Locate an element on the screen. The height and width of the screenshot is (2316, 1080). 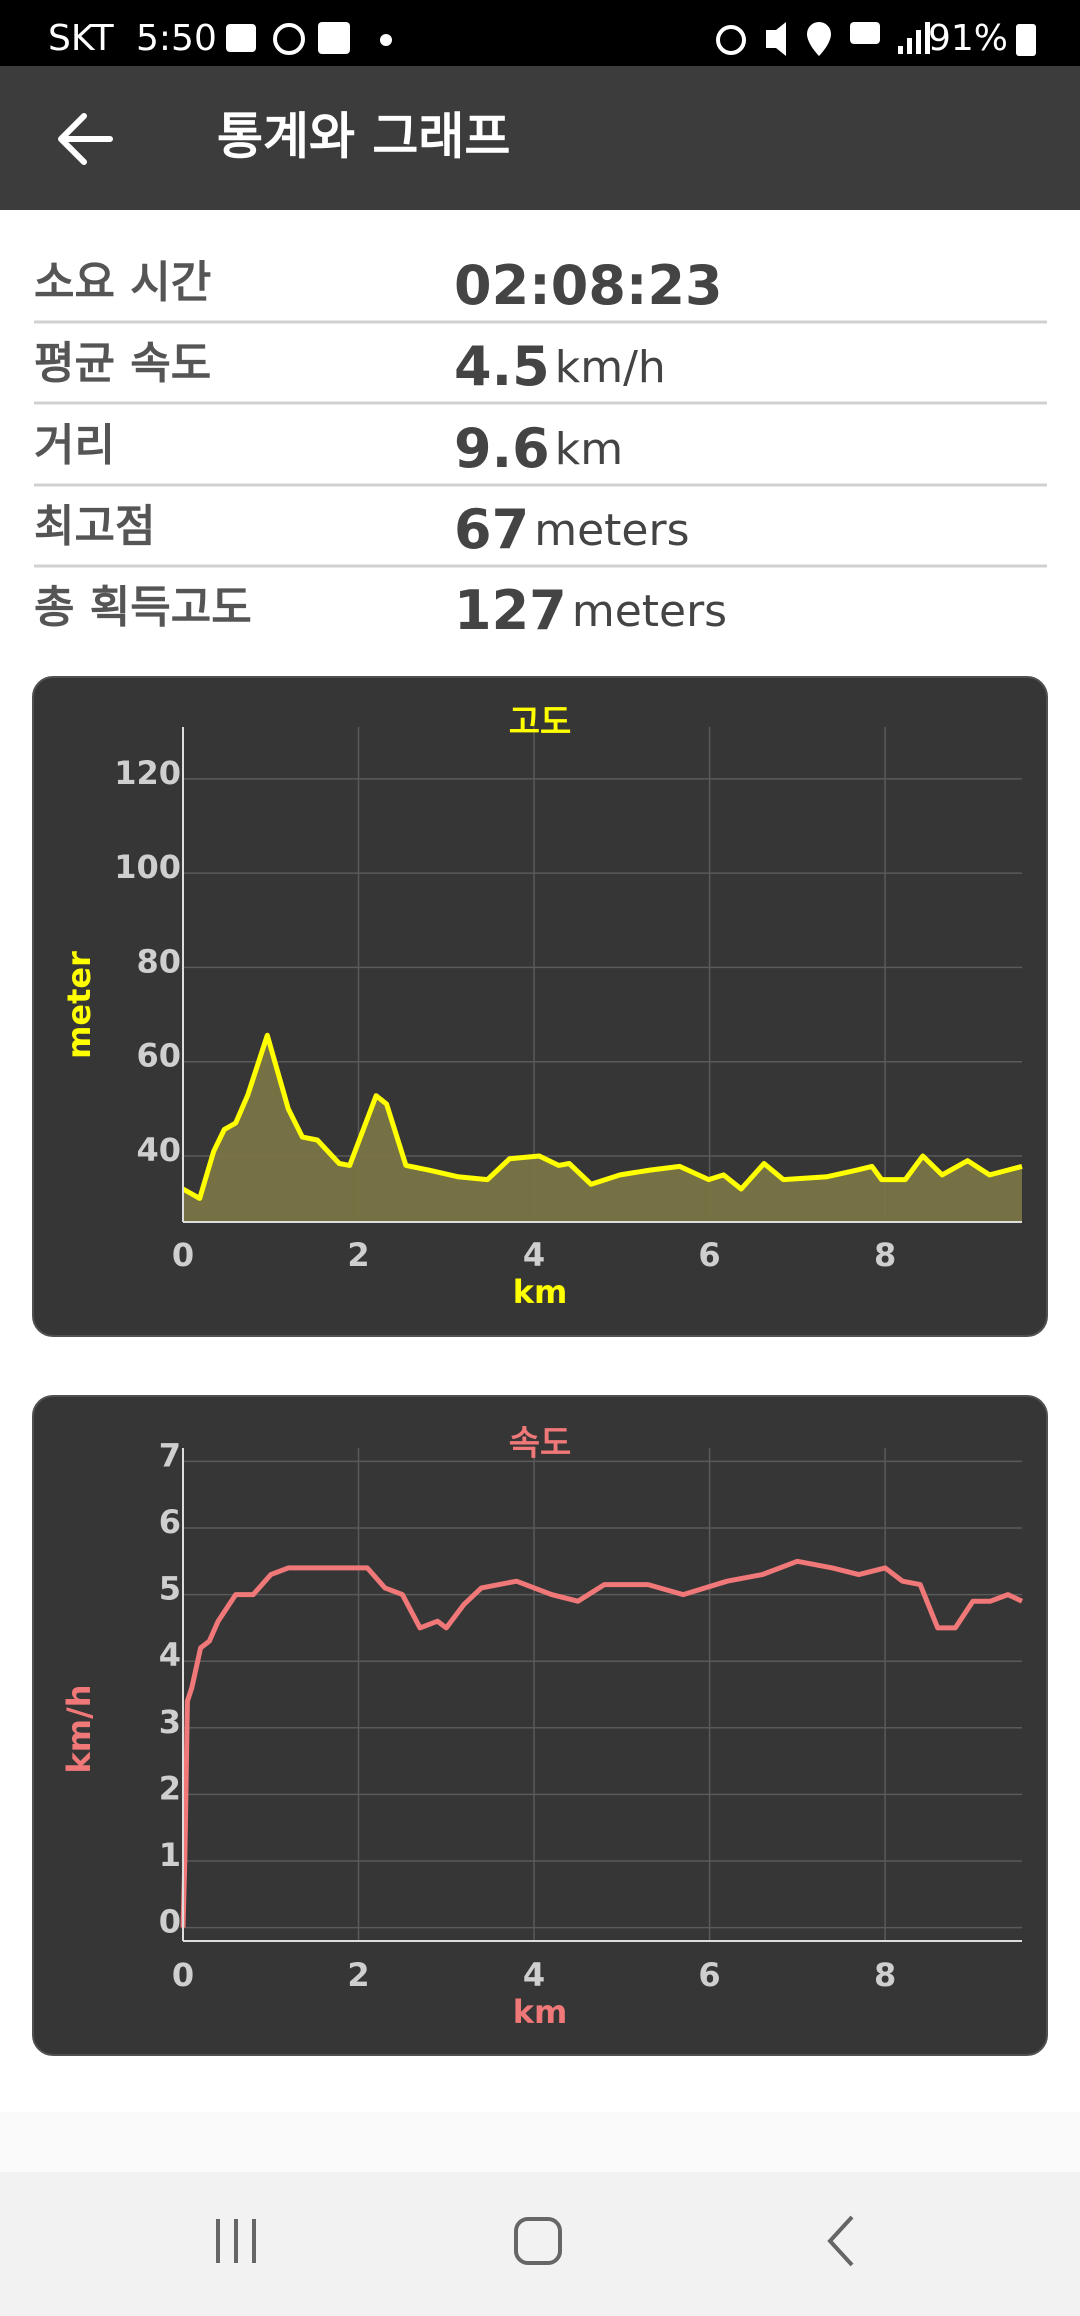
spacer is located at coordinates (540, 2142).